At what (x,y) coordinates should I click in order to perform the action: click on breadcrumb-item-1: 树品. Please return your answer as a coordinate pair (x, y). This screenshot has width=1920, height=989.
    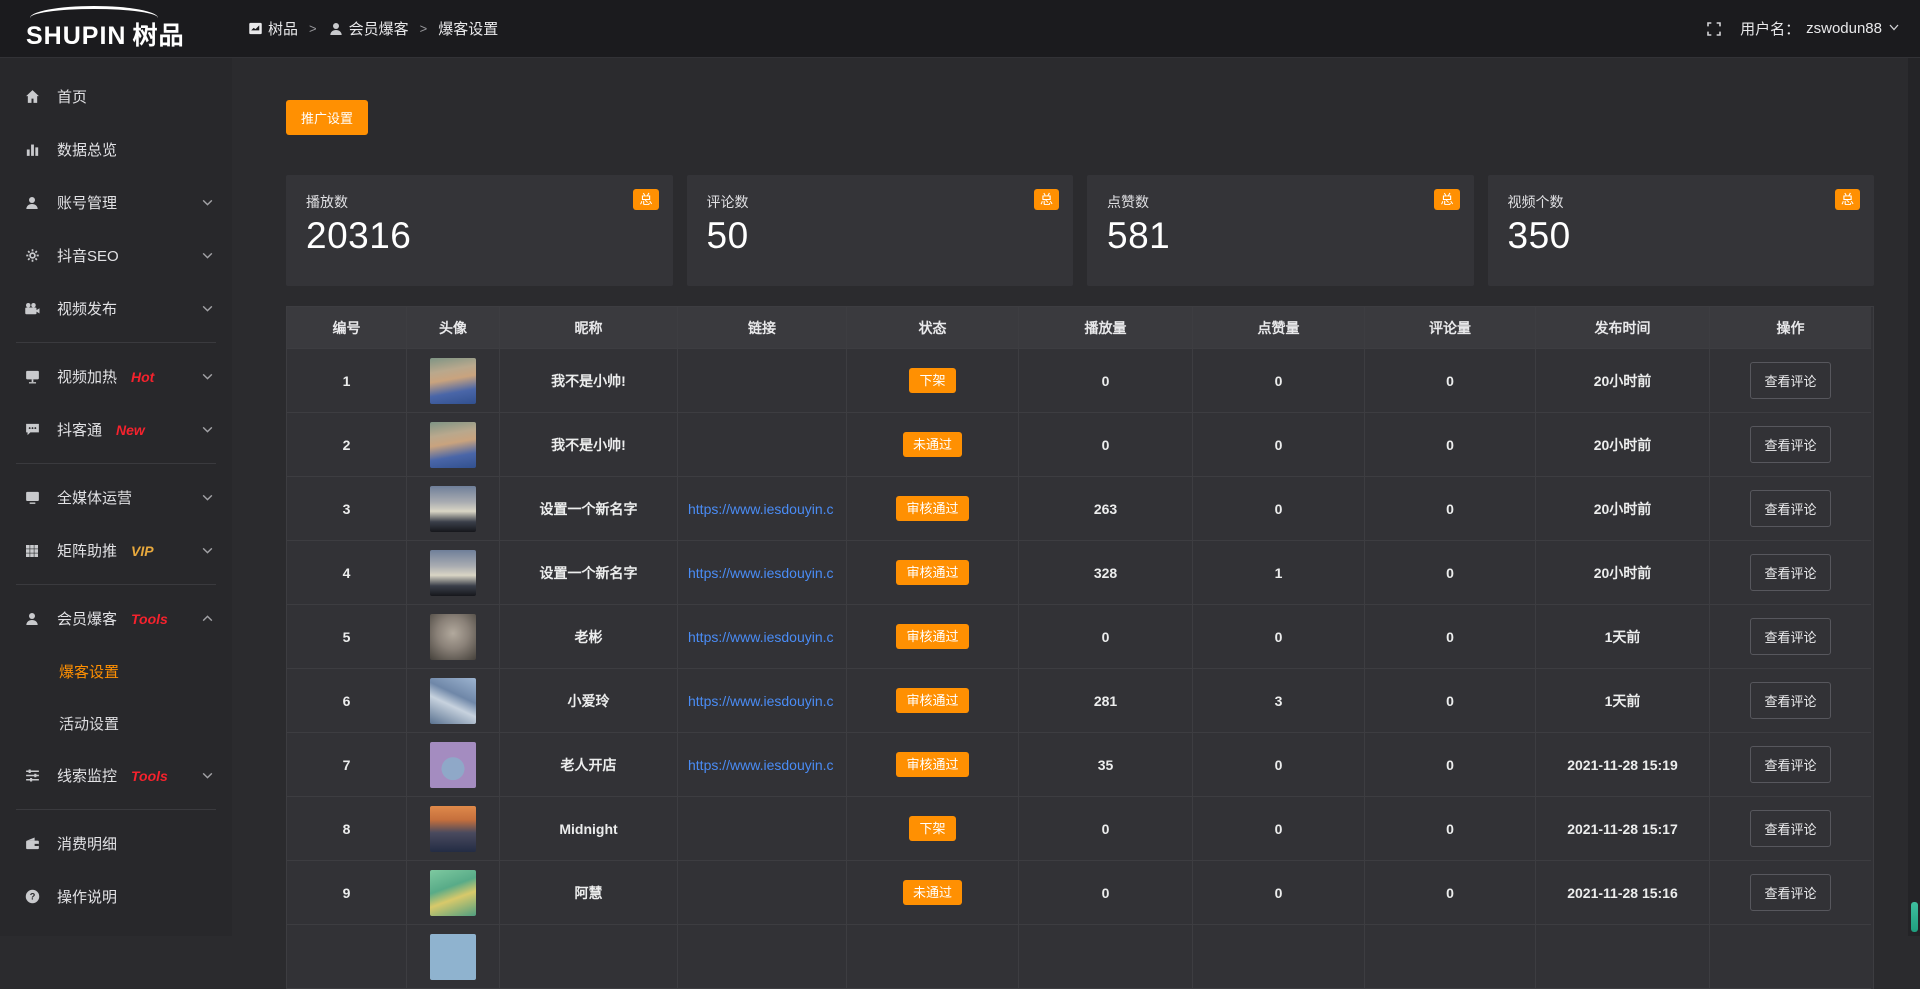
    Looking at the image, I should click on (273, 28).